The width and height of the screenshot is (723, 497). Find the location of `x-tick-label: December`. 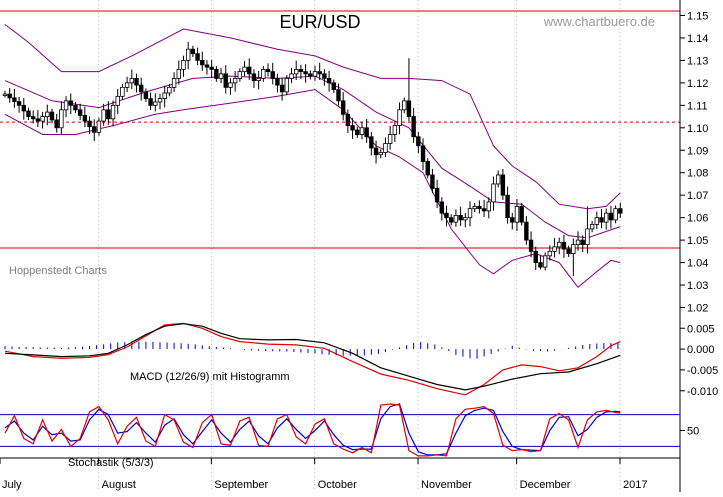

x-tick-label: December is located at coordinates (545, 485).